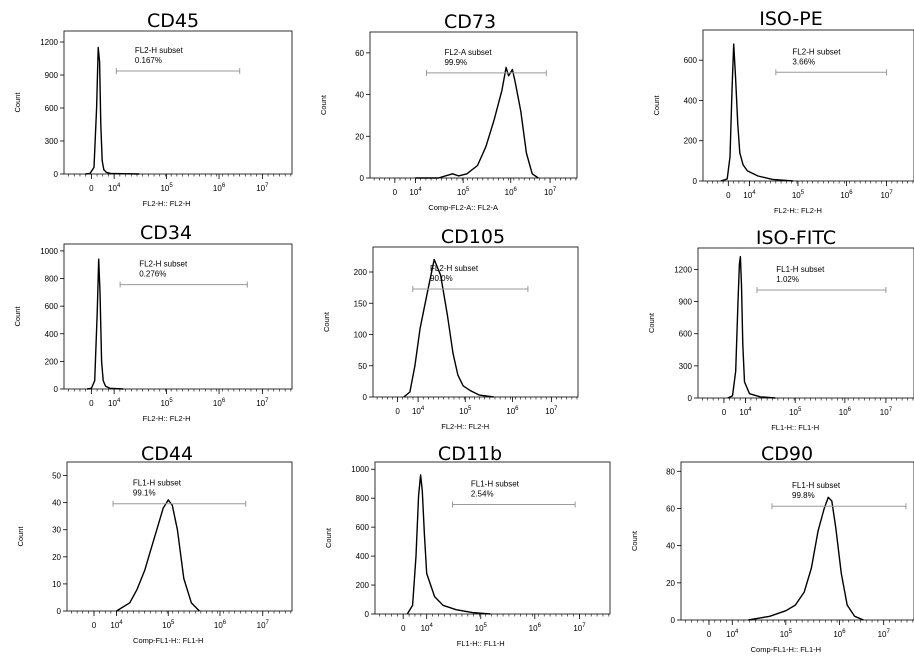 The image size is (914, 657). Describe the element at coordinates (683, 269) in the screenshot. I see `y-tick-label: 1200` at that location.